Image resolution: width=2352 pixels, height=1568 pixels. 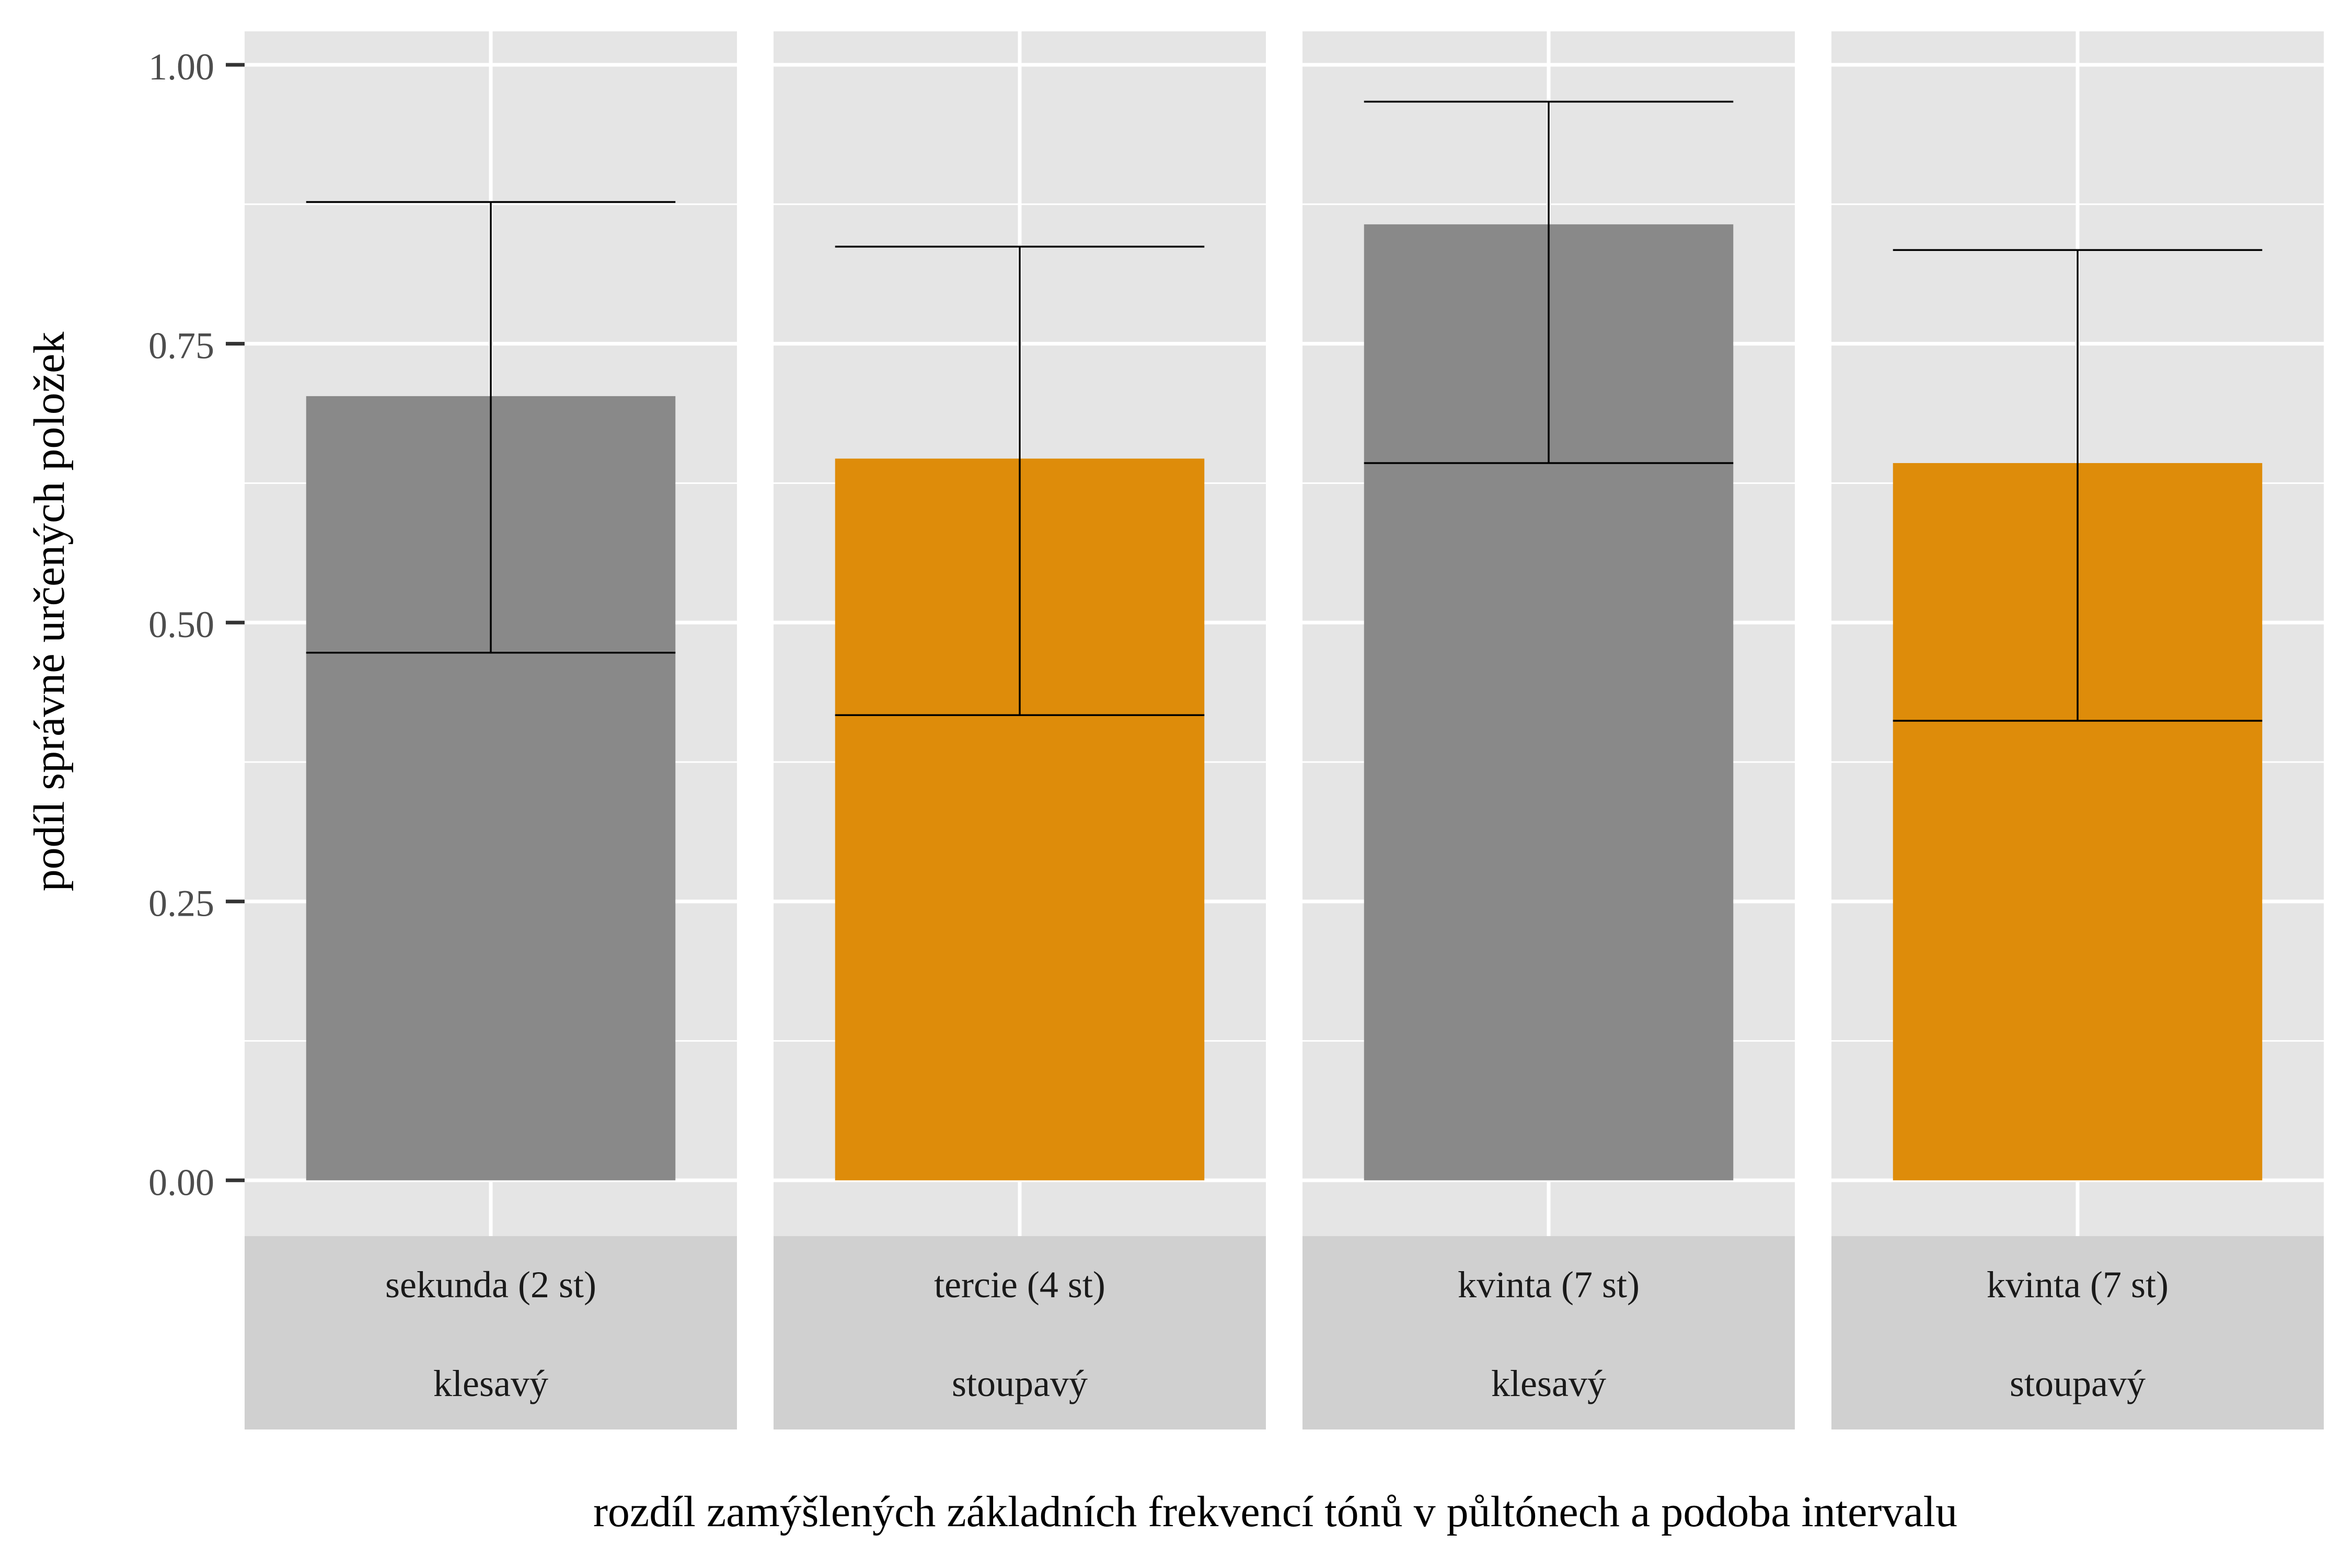 What do you see at coordinates (181, 346) in the screenshot?
I see `y-tick-label: 0.75` at bounding box center [181, 346].